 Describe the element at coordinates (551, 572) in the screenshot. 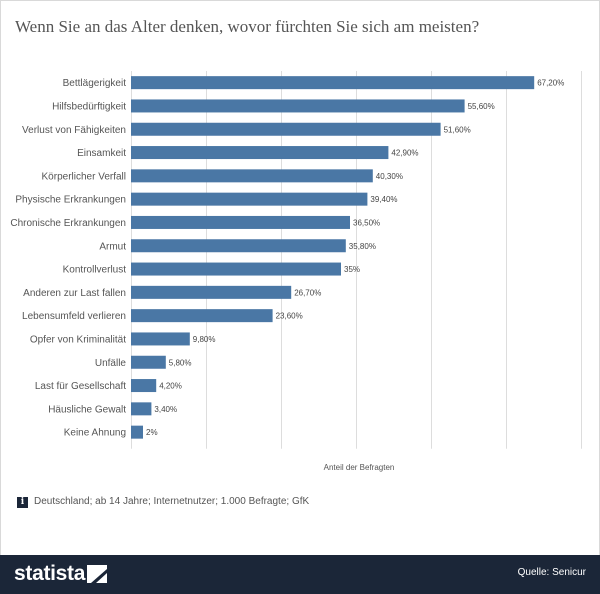

I see `source-credit: Quelle: Senicur` at that location.